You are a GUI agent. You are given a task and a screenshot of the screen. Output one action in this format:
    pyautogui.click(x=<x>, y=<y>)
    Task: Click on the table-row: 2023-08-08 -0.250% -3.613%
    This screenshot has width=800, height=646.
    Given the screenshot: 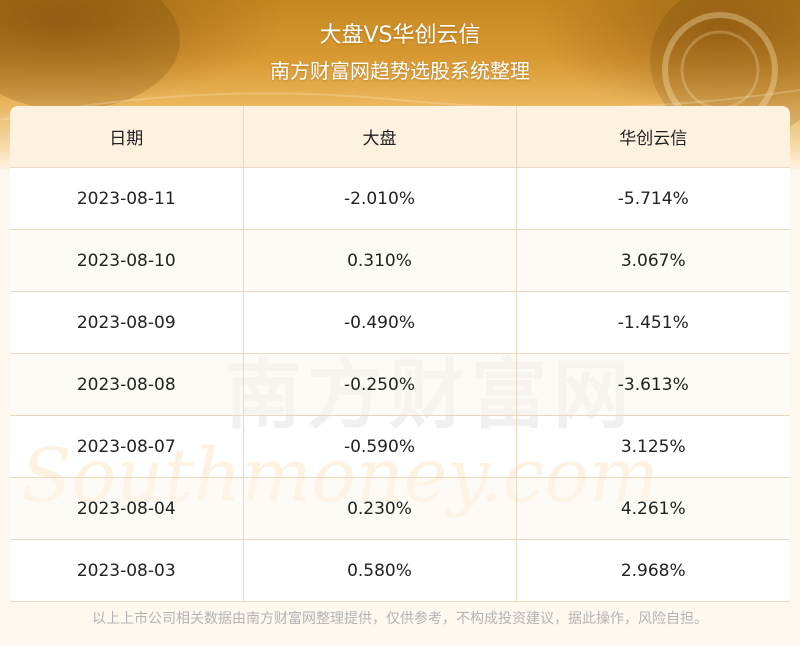 What is the action you would take?
    pyautogui.click(x=400, y=384)
    